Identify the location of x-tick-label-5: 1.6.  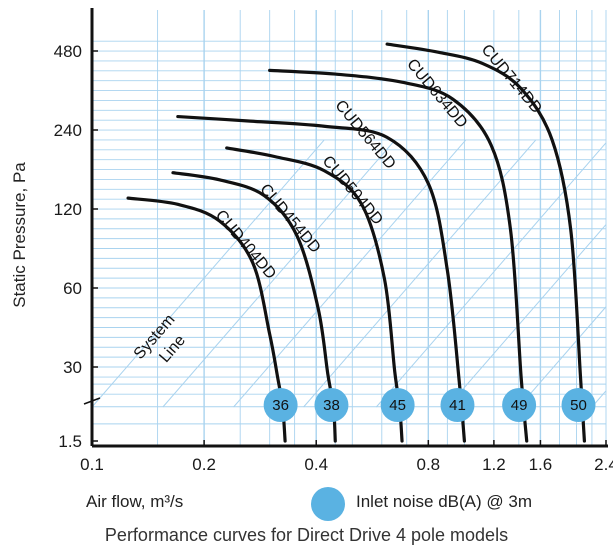
(541, 464).